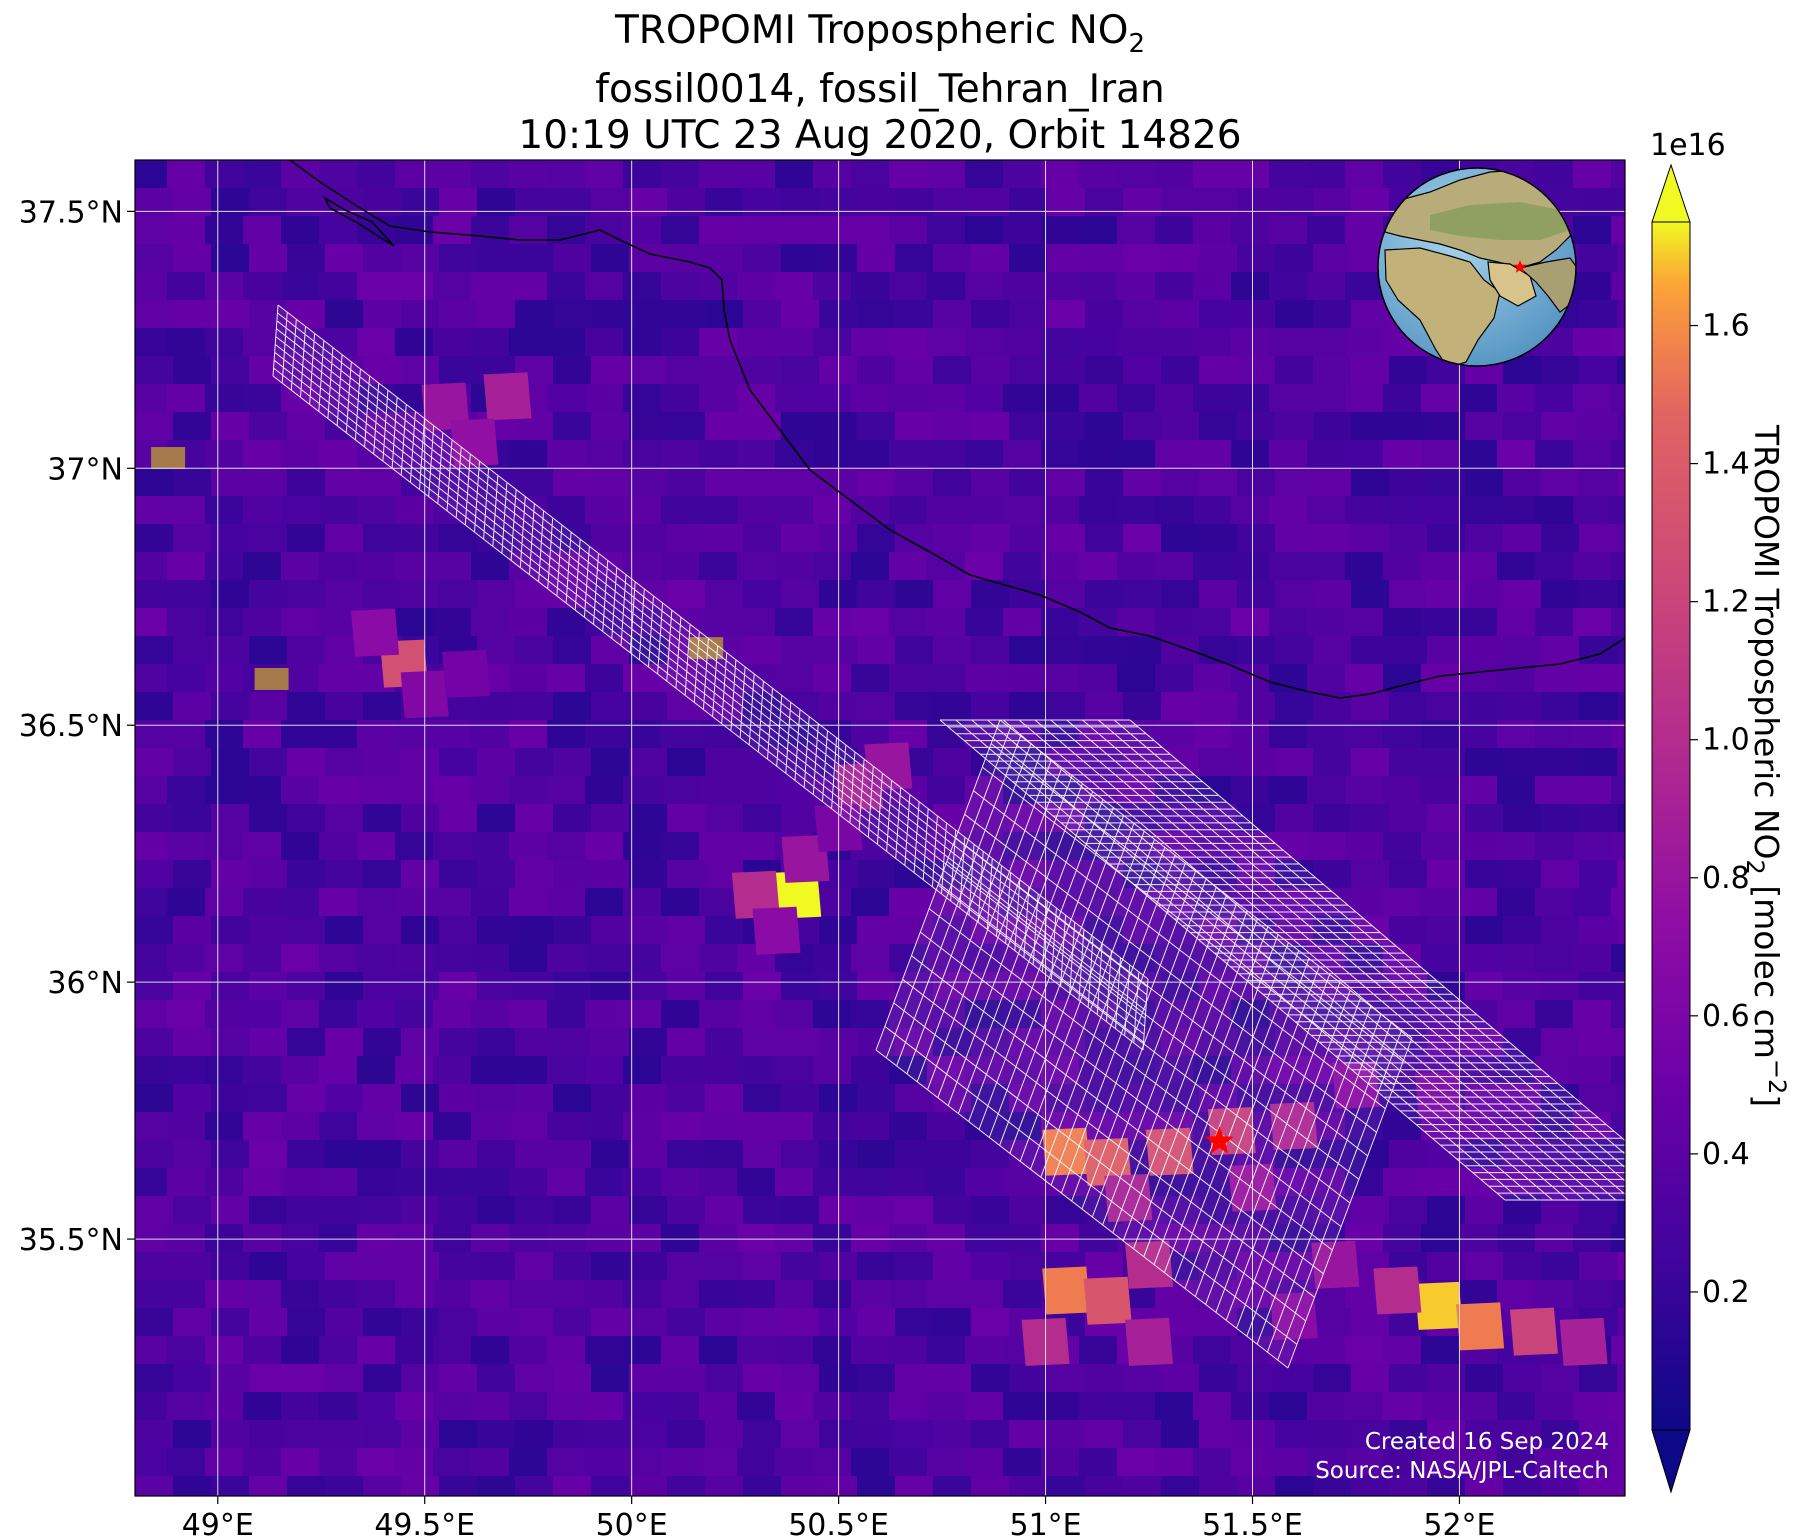 This screenshot has height=1540, width=1799. I want to click on y-tick-label: 37°N, so click(85, 469).